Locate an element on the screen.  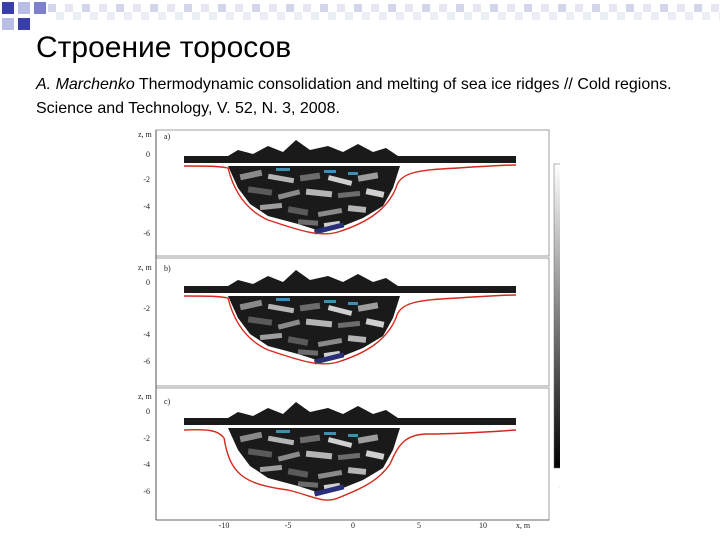
panel-a-ytick: 0 is located at coordinates (148, 154).